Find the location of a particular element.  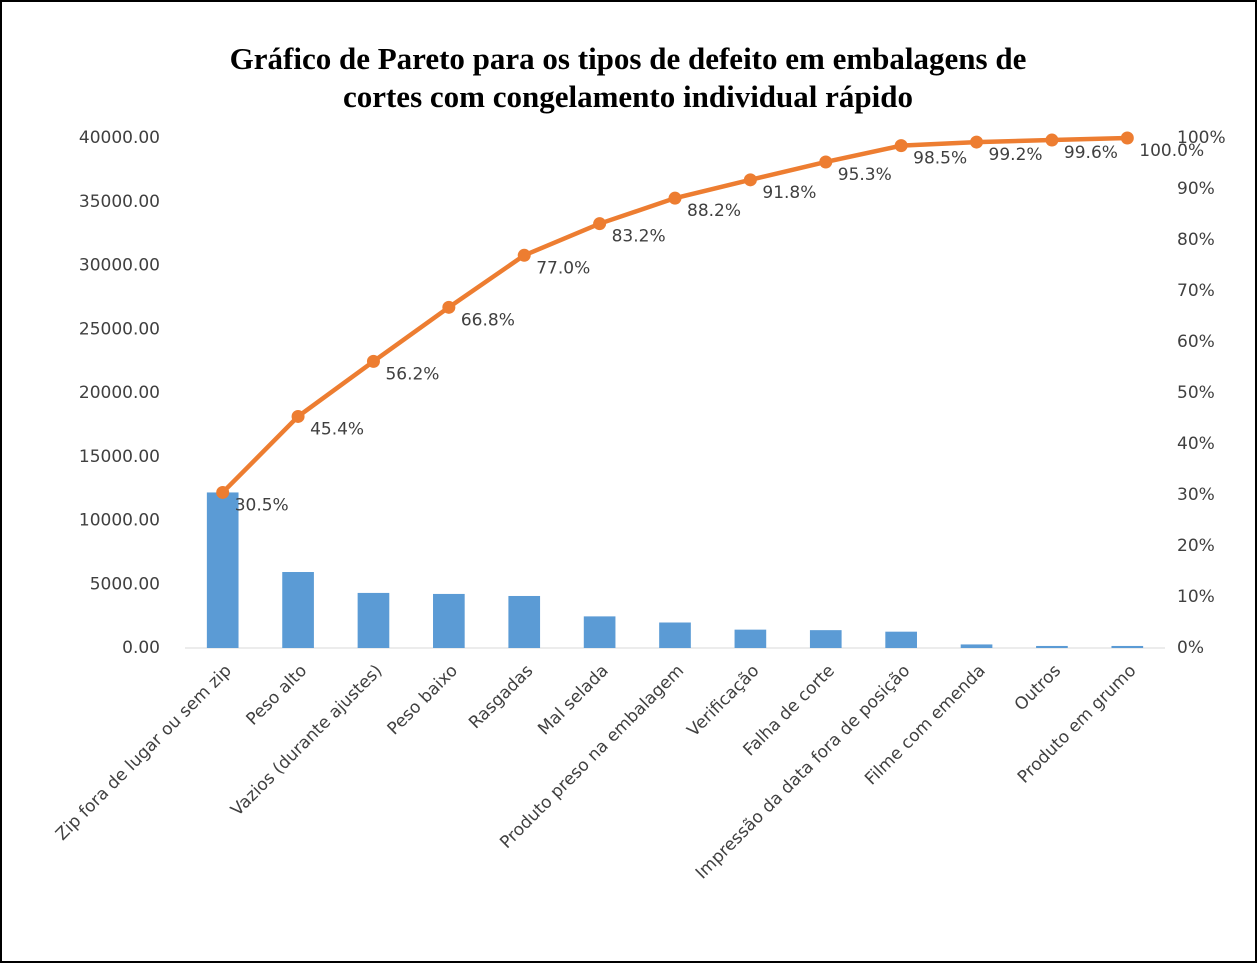

data-label: 56.2% is located at coordinates (412, 374).